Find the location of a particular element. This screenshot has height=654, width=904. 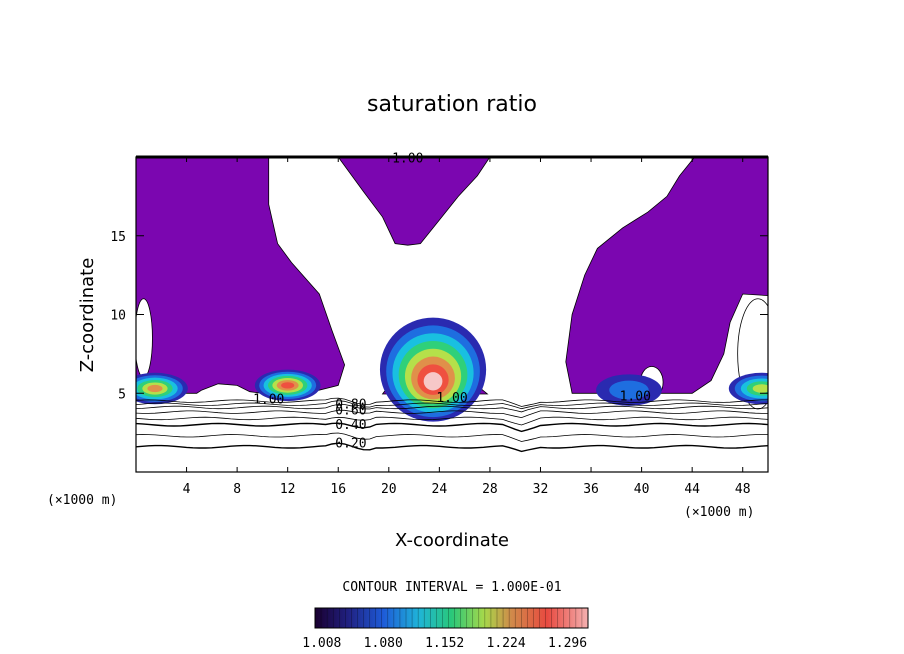

x-tick-label: 28 is located at coordinates (490, 489).